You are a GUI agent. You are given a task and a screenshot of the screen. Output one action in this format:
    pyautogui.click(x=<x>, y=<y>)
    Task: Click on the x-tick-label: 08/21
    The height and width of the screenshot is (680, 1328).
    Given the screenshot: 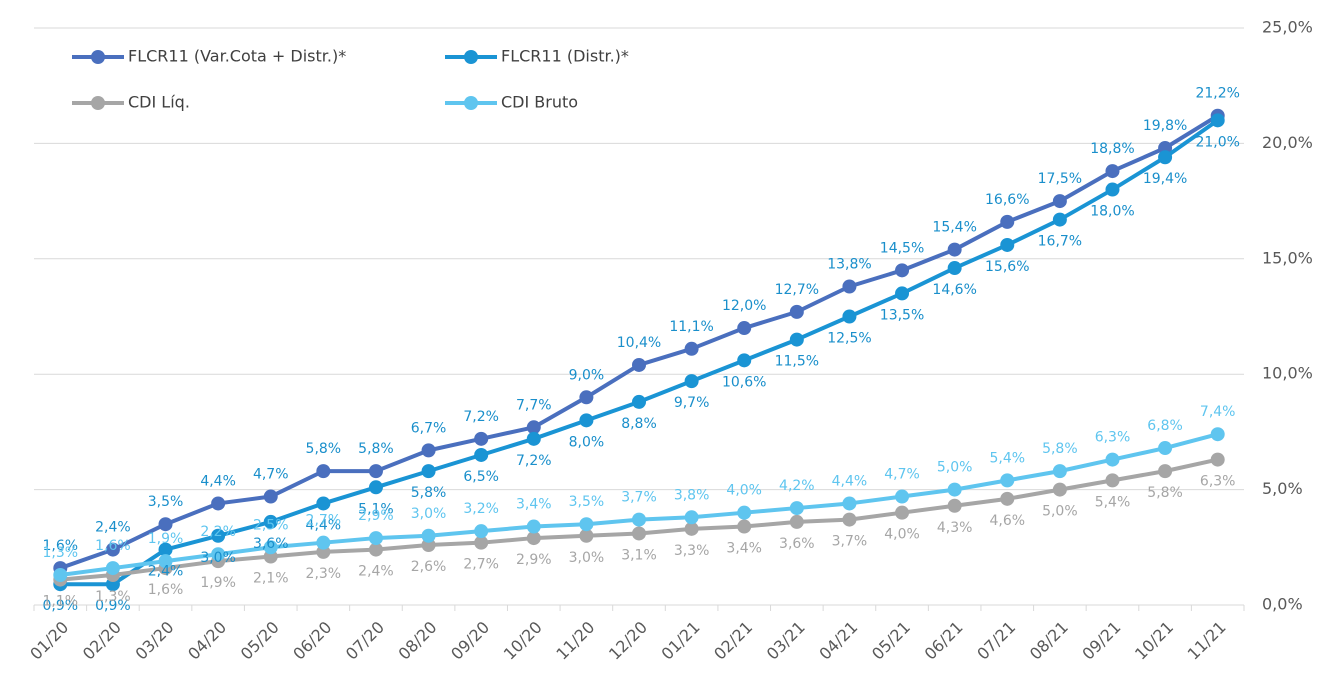 What is the action you would take?
    pyautogui.click(x=1049, y=641)
    